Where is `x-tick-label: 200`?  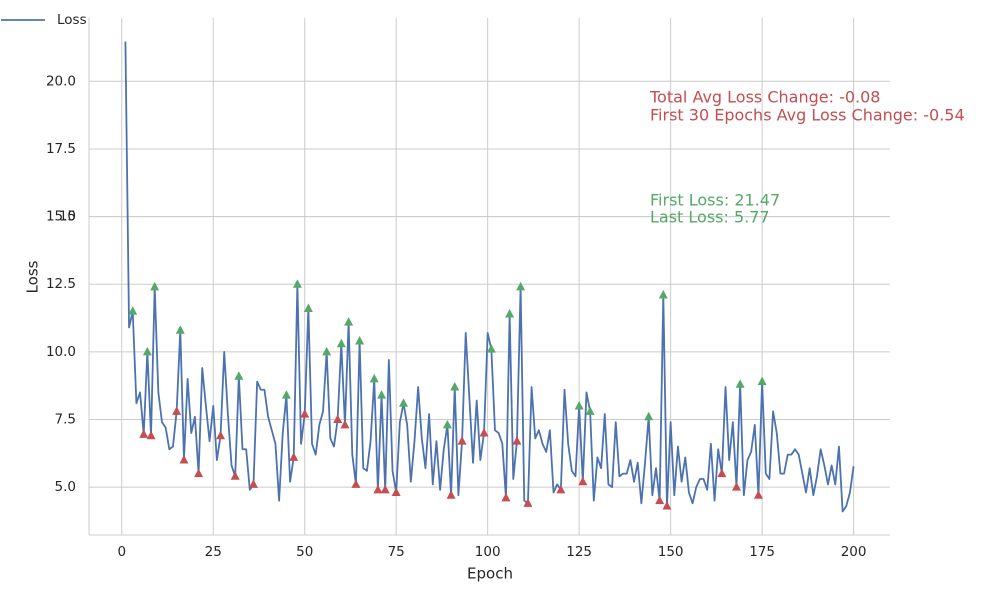 x-tick-label: 200 is located at coordinates (854, 552).